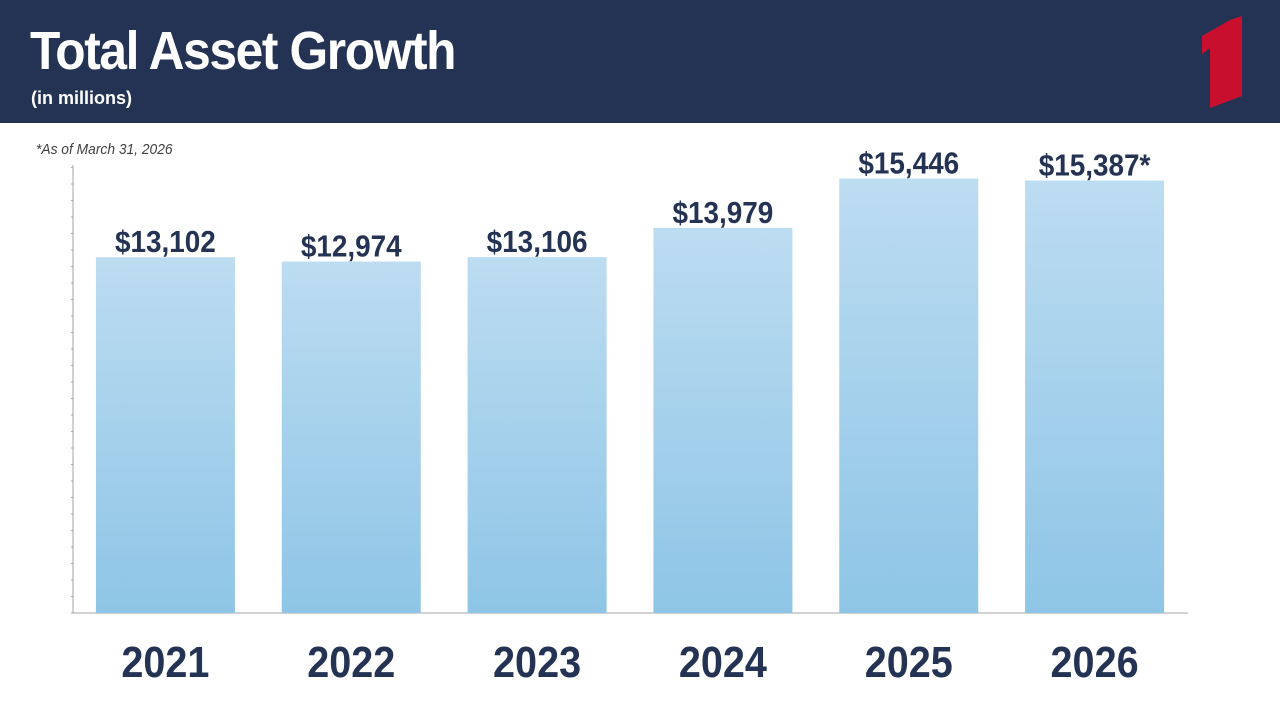 This screenshot has height=720, width=1280. I want to click on company-logo-icon, so click(1222, 62).